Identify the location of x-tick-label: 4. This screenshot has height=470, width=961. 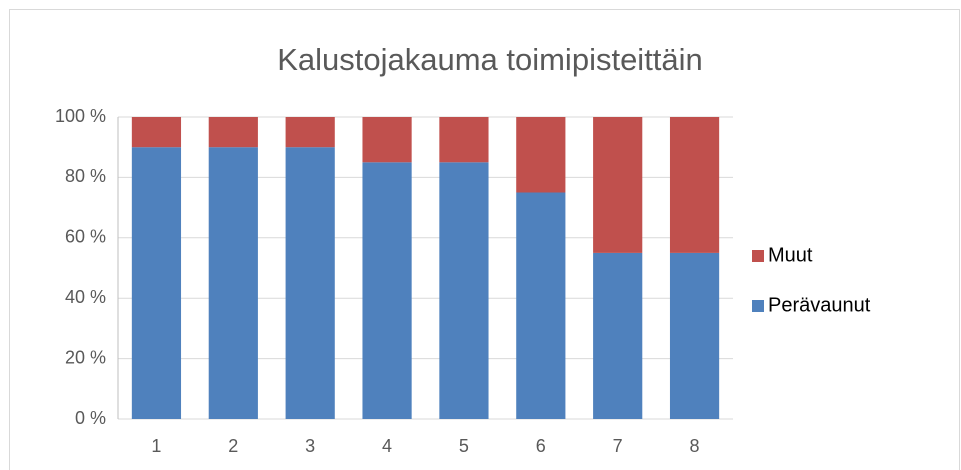
(387, 446).